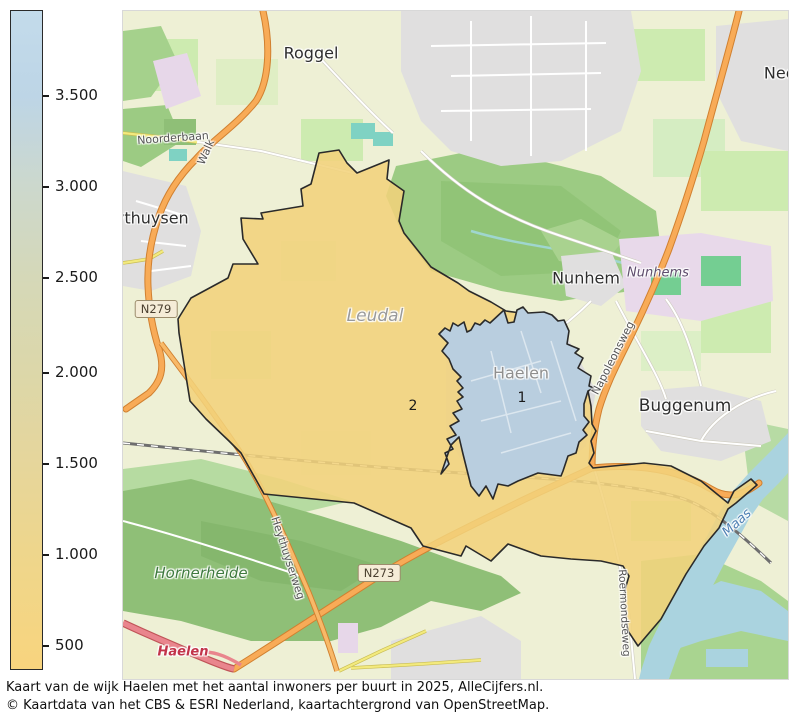 Image resolution: width=794 pixels, height=719 pixels. I want to click on junction-label-haelen: Haelen, so click(183, 652).